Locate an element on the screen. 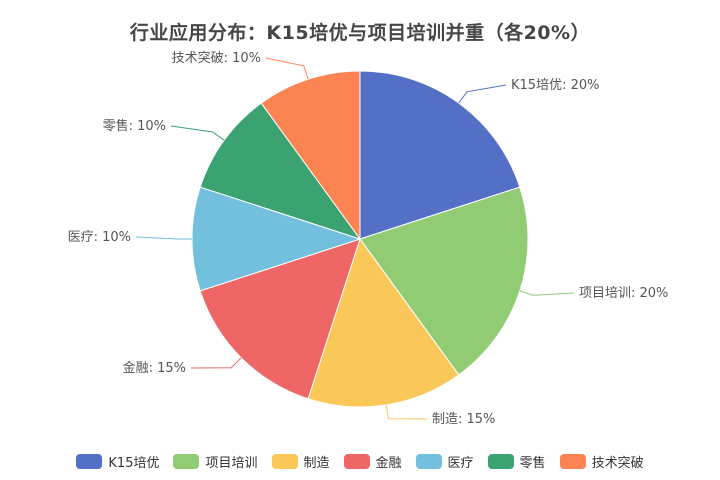 The image size is (720, 480). legend-item-2: 项目培训 is located at coordinates (215, 461).